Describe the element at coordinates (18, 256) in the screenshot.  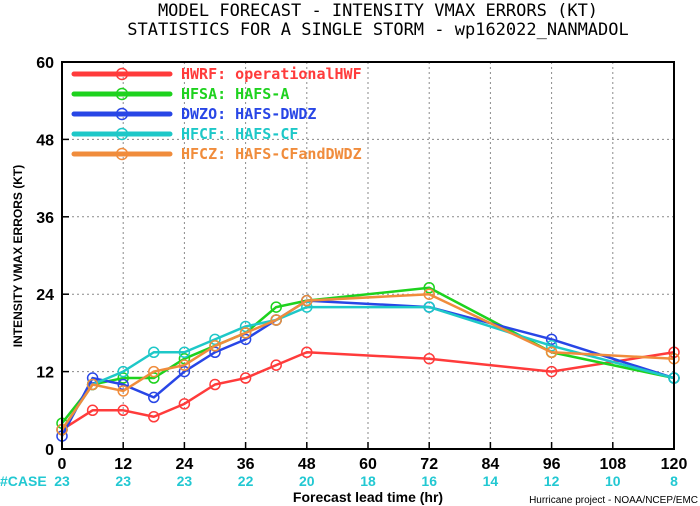
I see `y-axis-label: INTENSITY VMAX ERRORS (KT)` at that location.